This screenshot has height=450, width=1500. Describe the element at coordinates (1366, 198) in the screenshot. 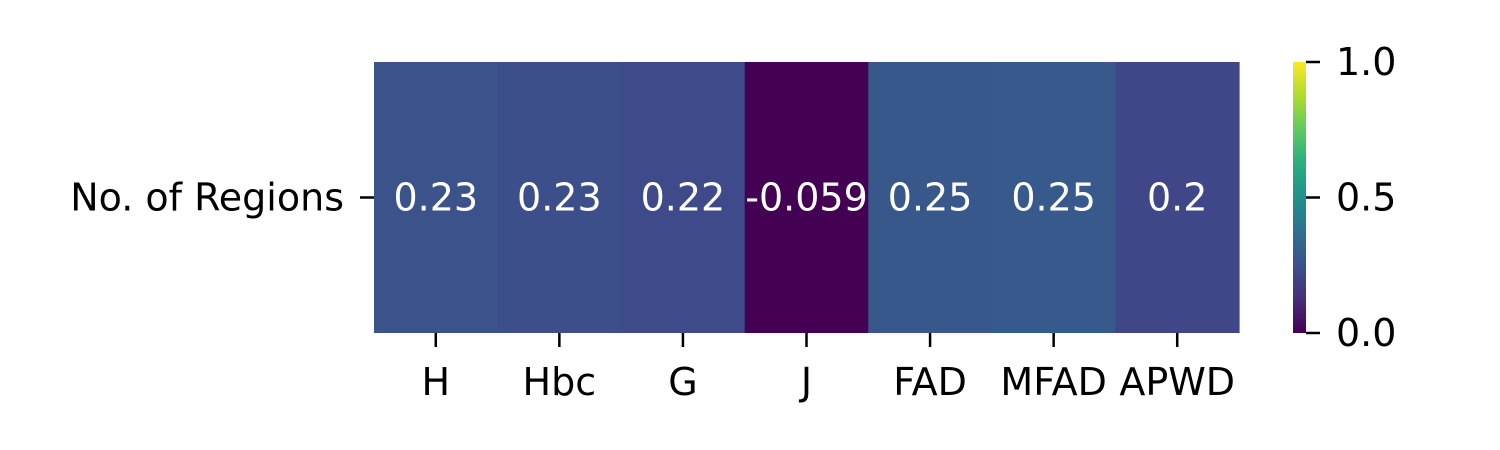

I see `colorbar-tick-label: 0.5` at that location.